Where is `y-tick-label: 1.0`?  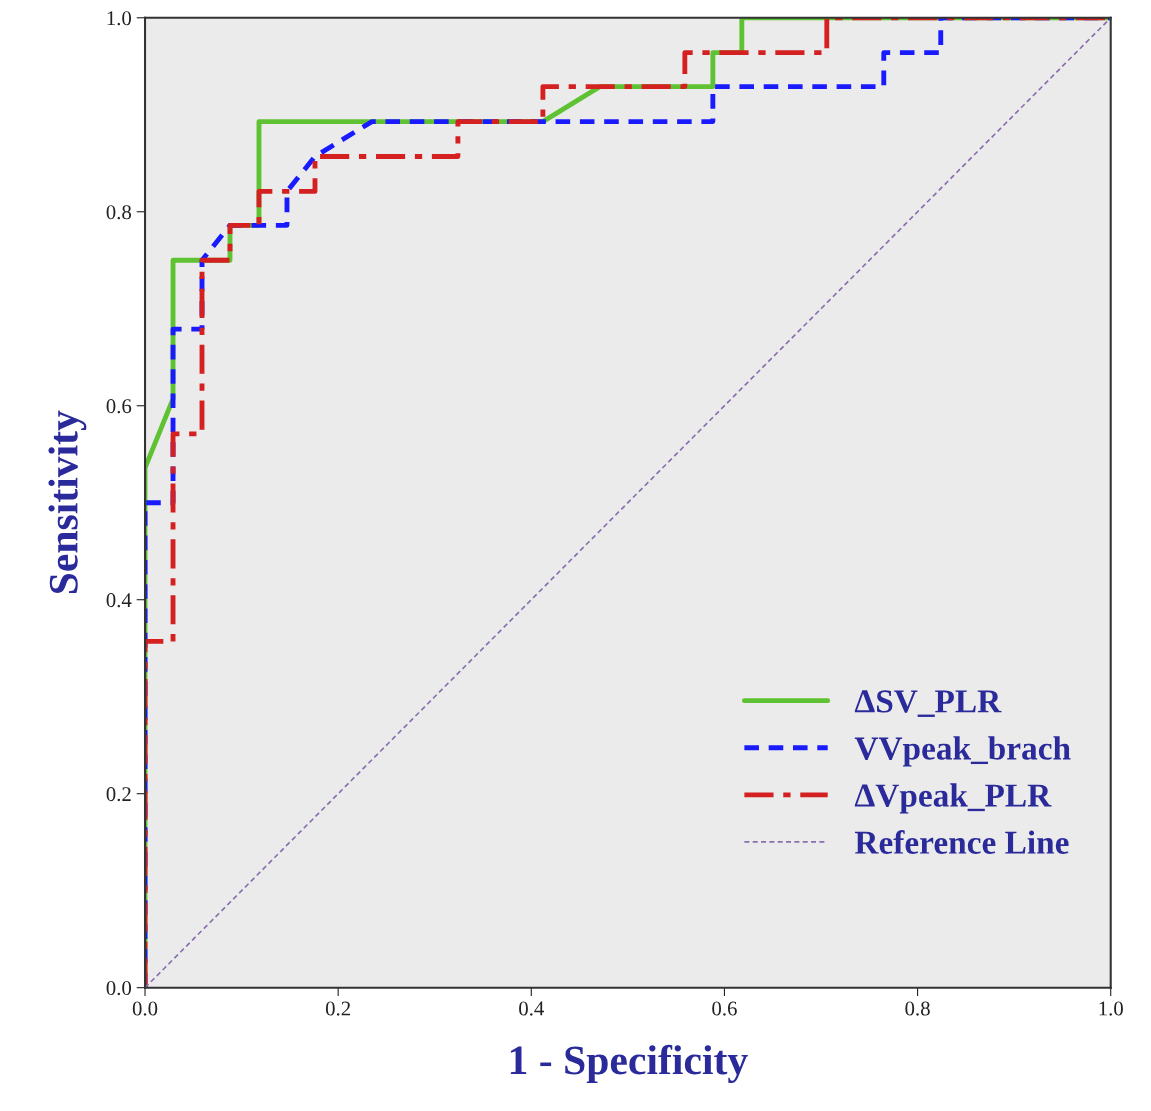
y-tick-label: 1.0 is located at coordinates (119, 18).